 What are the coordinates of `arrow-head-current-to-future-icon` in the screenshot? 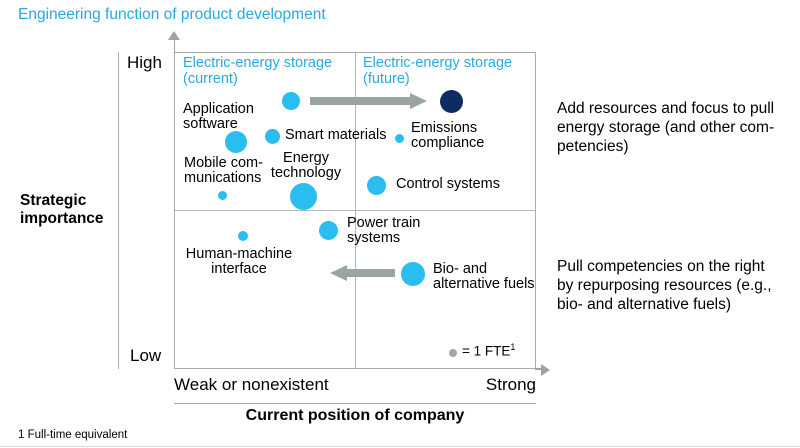 It's located at (418, 100).